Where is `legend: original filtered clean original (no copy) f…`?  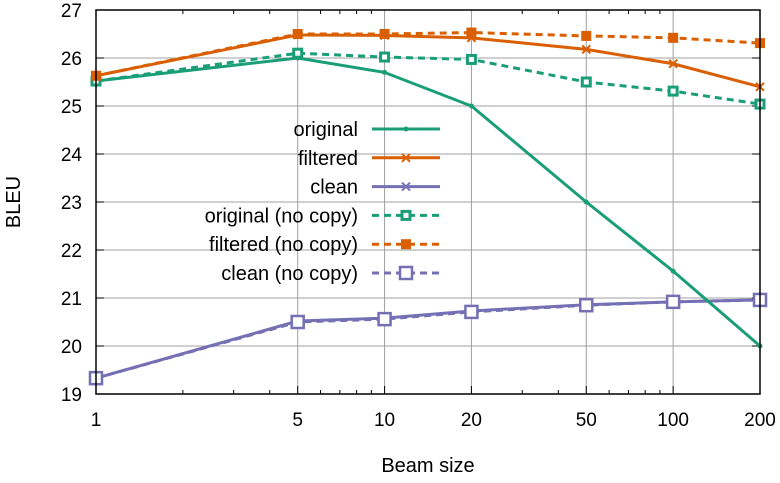 legend: original filtered clean original (no copy) f… is located at coordinates (322, 202).